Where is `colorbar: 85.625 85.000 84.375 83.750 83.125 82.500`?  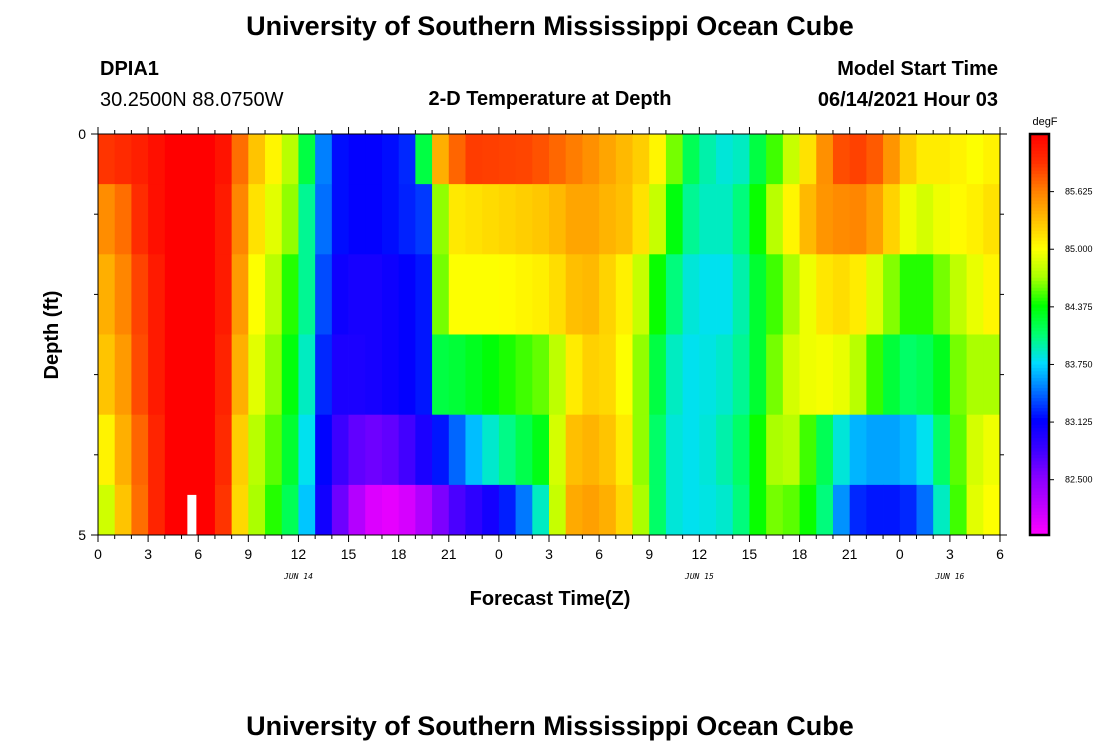 colorbar: 85.625 85.000 84.375 83.750 83.125 82.500 is located at coordinates (1060, 334).